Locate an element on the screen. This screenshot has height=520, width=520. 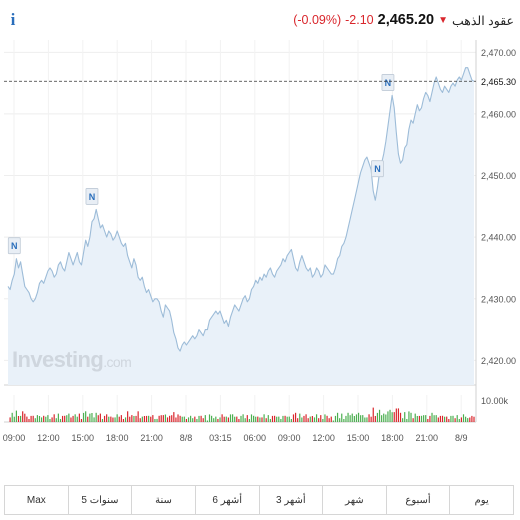
range-button: 6 أشهر is located at coordinates (226, 500).